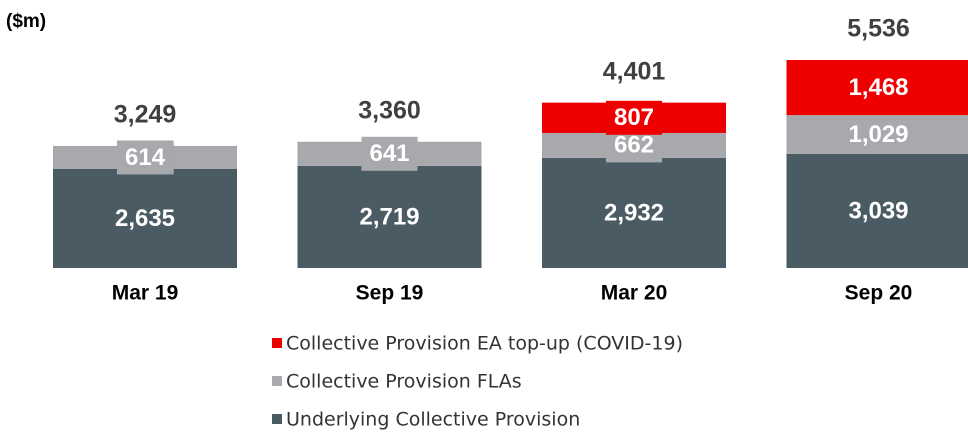 The image size is (968, 433). I want to click on value-label: 2,635, so click(145, 218).